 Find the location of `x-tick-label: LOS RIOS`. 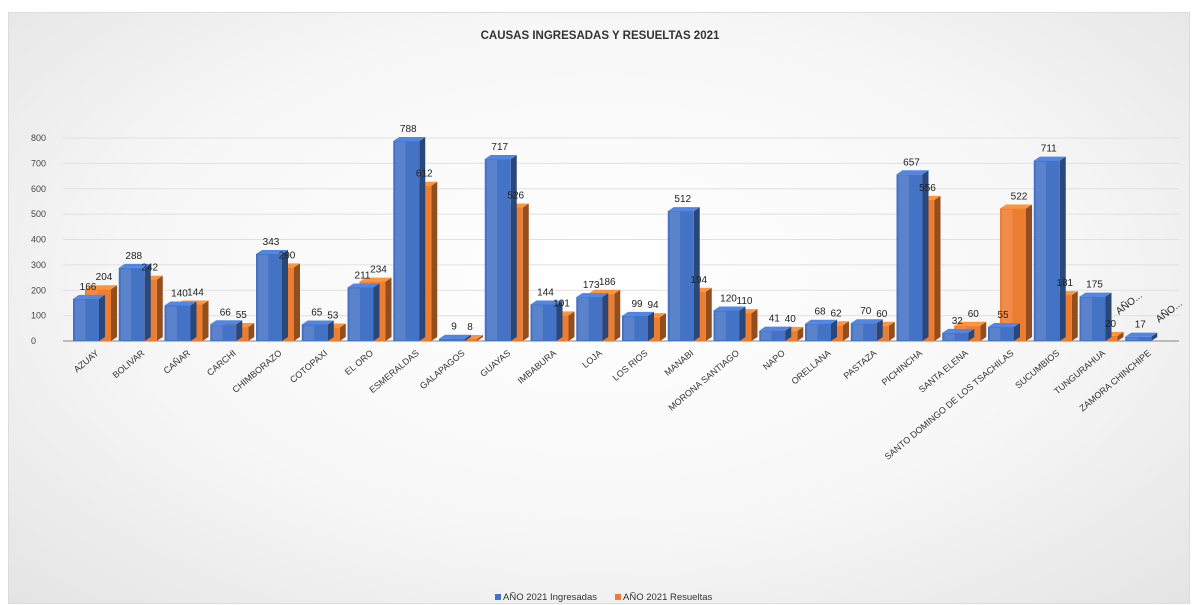

x-tick-label: LOS RIOS is located at coordinates (630, 365).